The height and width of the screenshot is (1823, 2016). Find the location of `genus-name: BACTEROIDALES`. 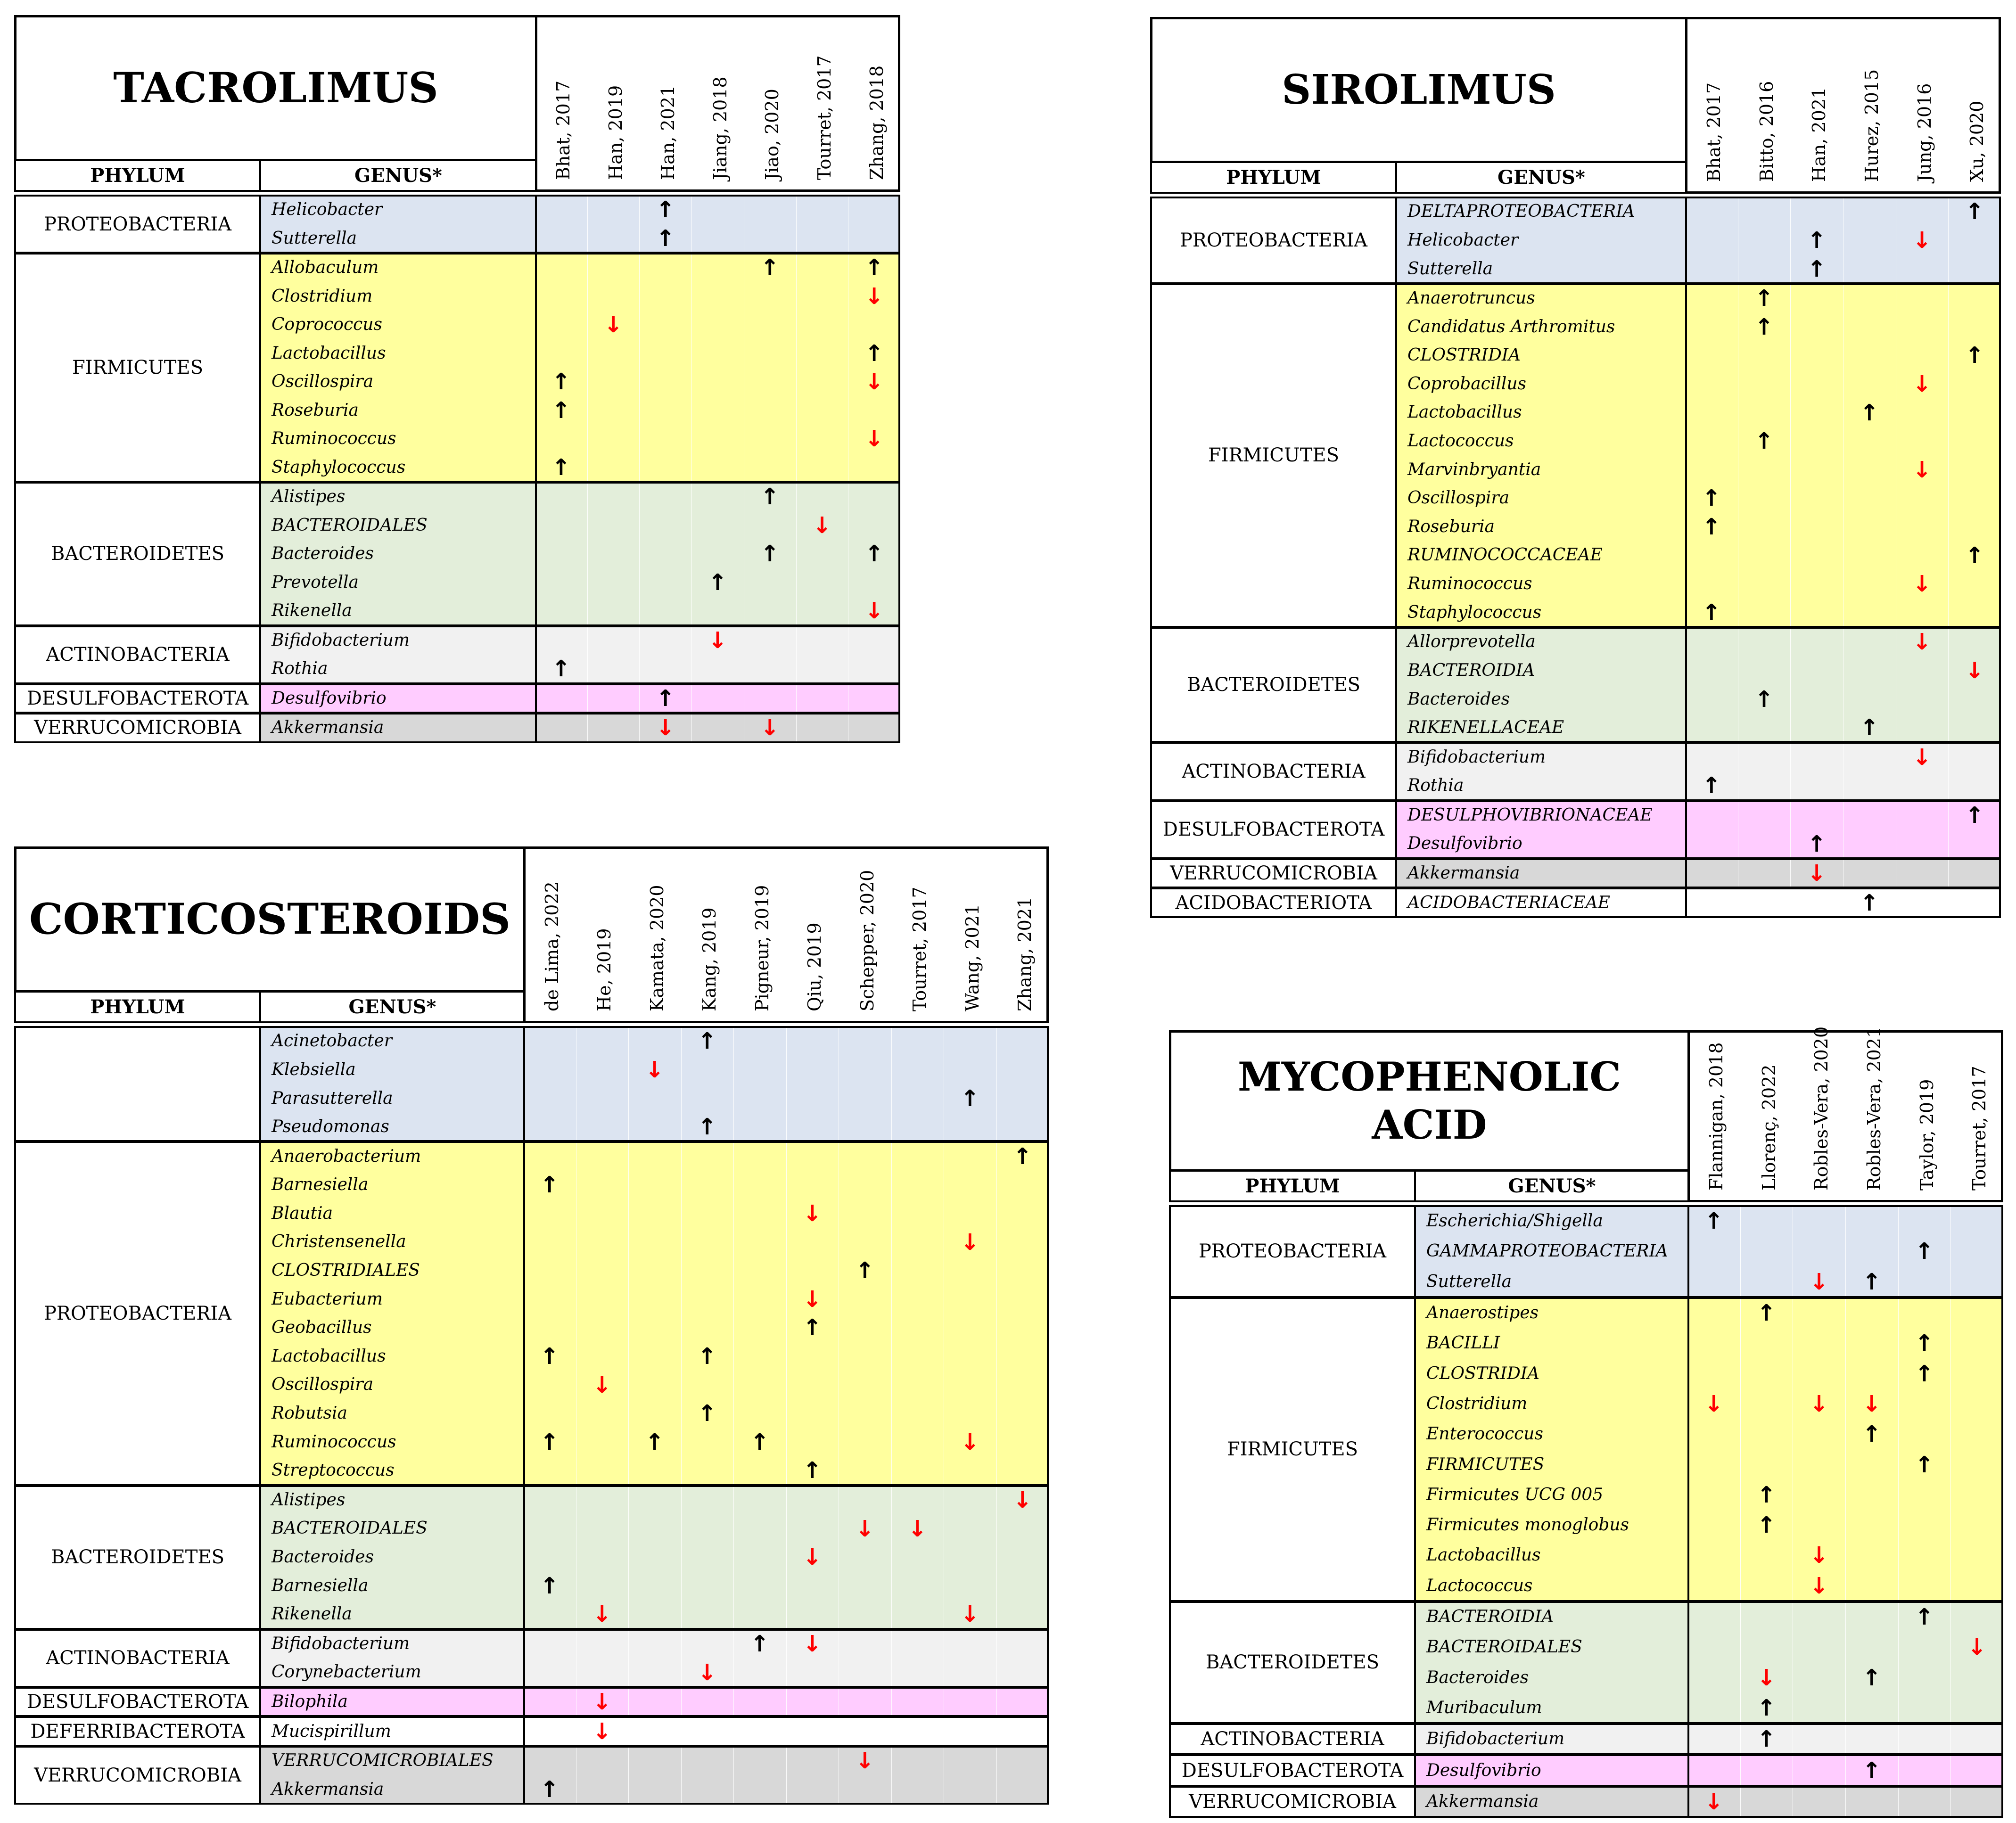

genus-name: BACTEROIDALES is located at coordinates (350, 1529).